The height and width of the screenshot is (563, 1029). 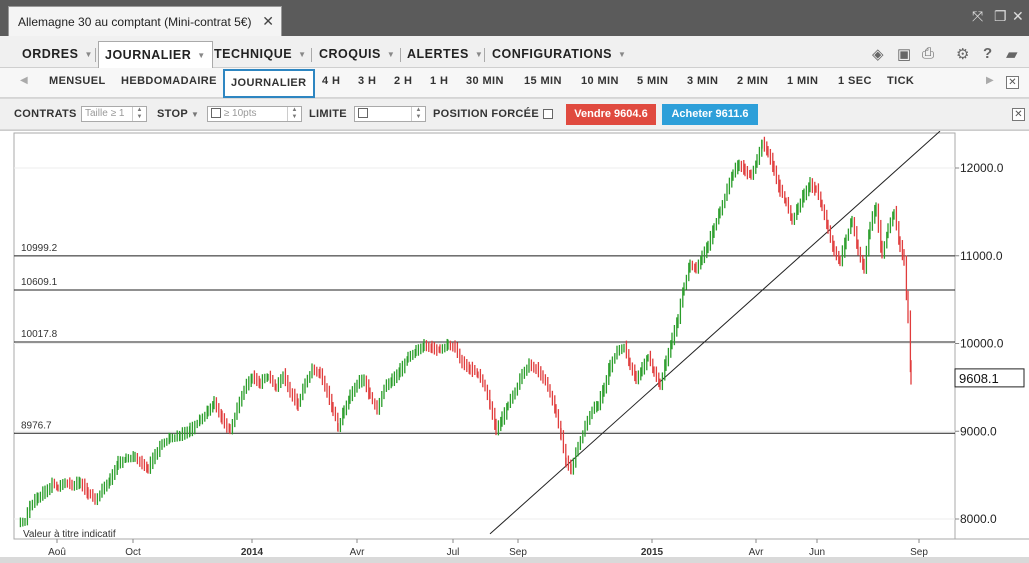 What do you see at coordinates (982, 344) in the screenshot?
I see `y-tick-label: 10000.0` at bounding box center [982, 344].